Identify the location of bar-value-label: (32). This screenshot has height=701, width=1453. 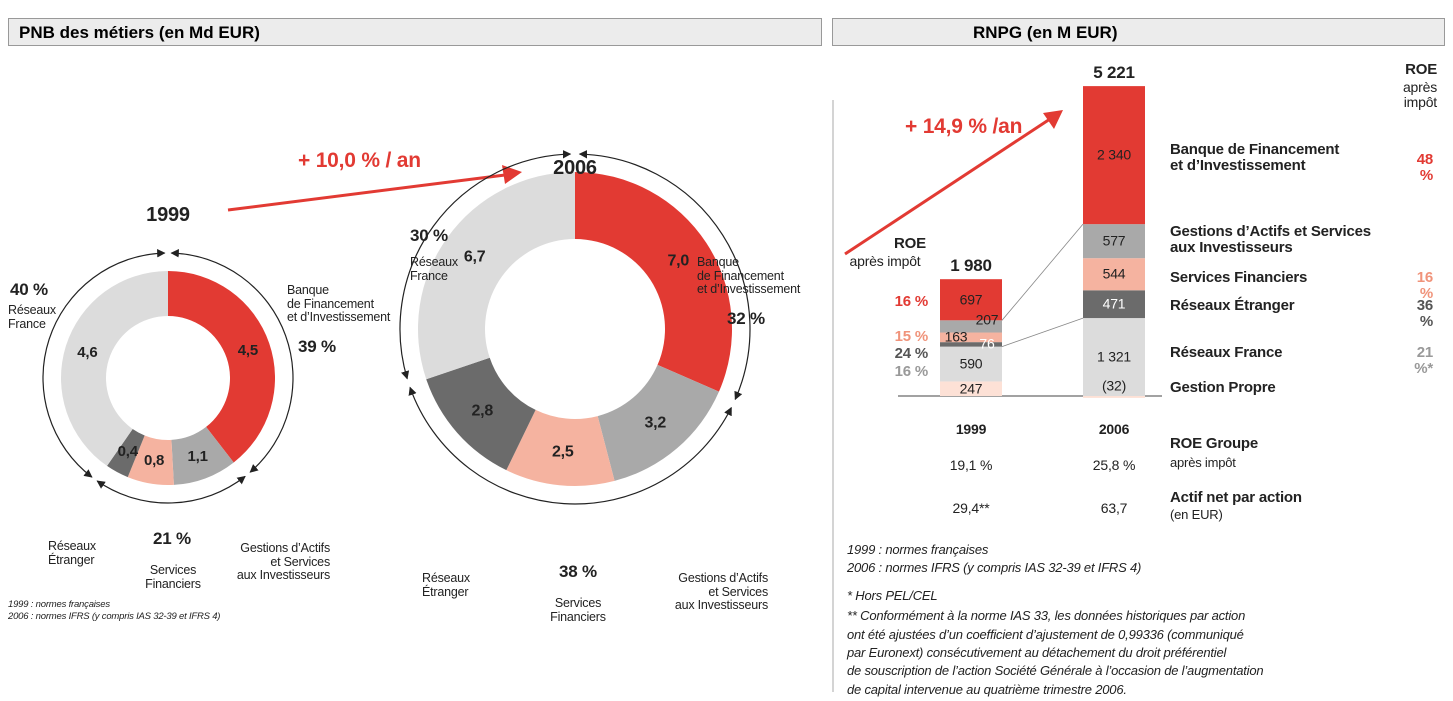
(1114, 385).